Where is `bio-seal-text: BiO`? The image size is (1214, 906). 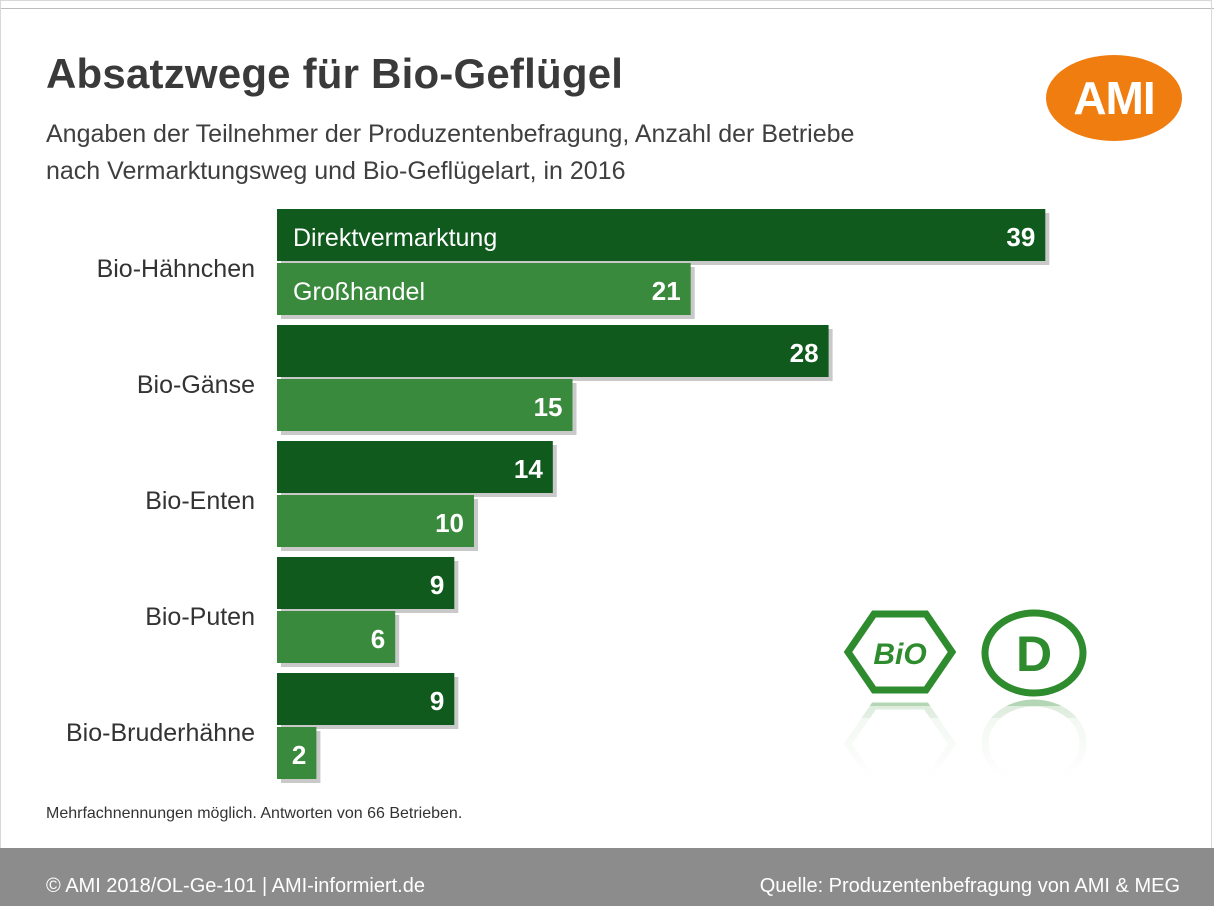 bio-seal-text: BiO is located at coordinates (899, 654).